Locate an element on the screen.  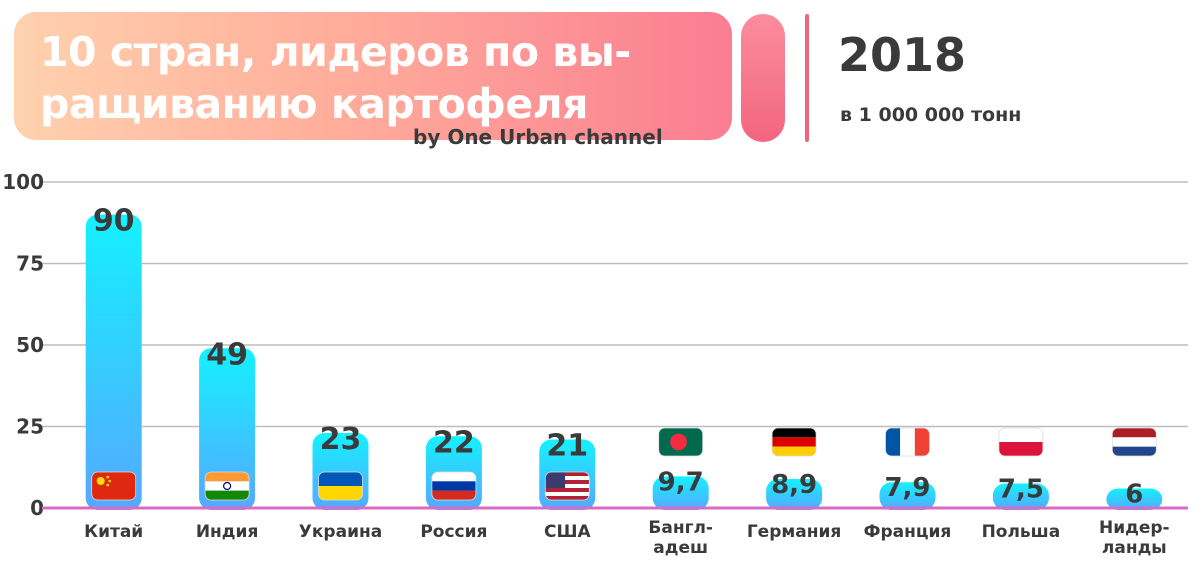
bar-value-label: 49 is located at coordinates (227, 354).